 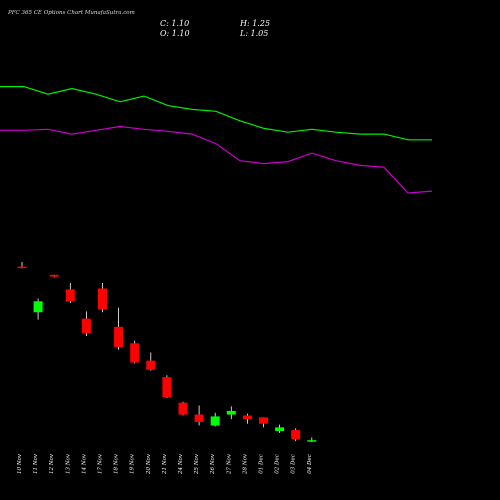 What do you see at coordinates (175, 23) in the screenshot?
I see `close-value: C: 1.10` at bounding box center [175, 23].